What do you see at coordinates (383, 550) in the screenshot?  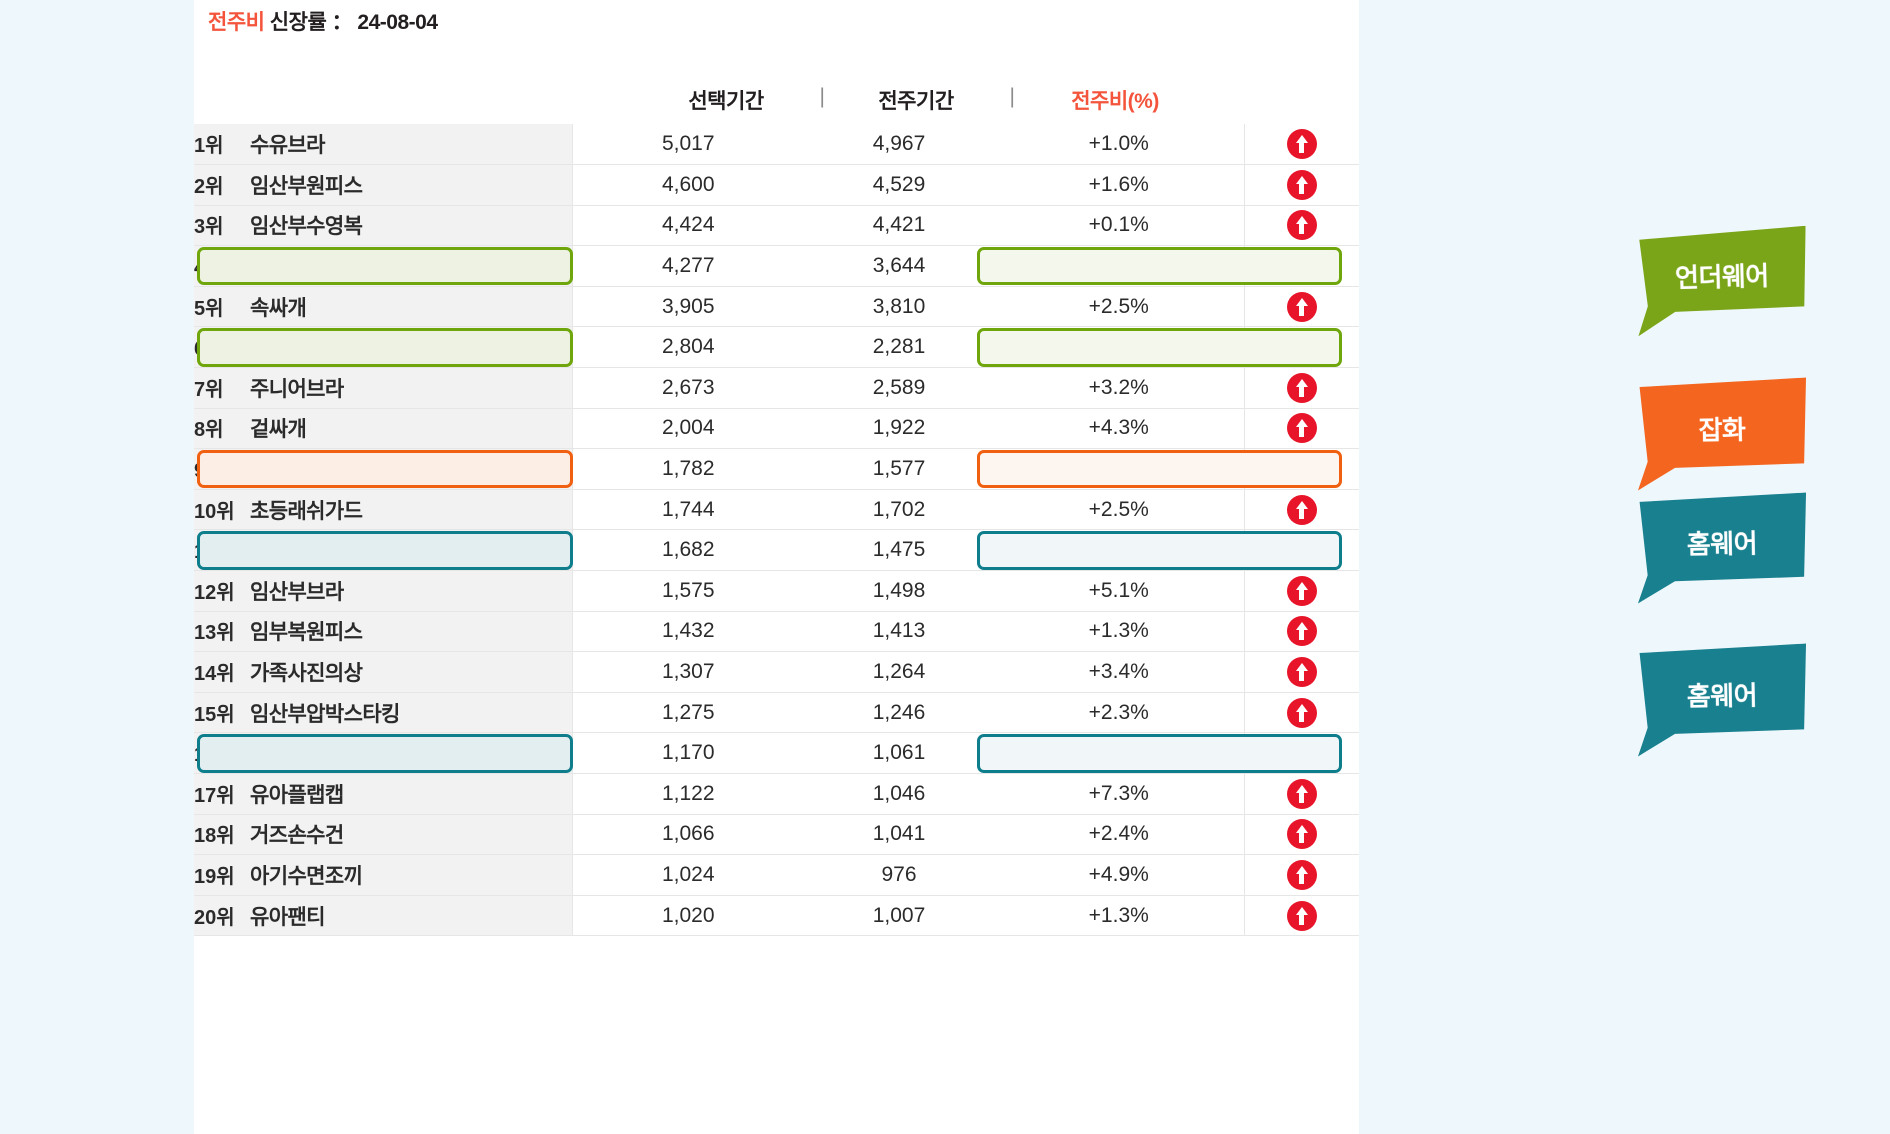 I see `row-name-cell: 11위 아기내복` at bounding box center [383, 550].